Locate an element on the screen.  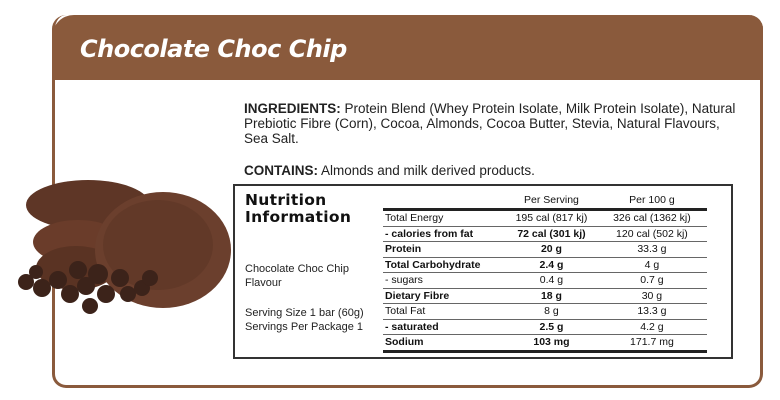
per-serving-value: 2.5 g is located at coordinates (551, 327).